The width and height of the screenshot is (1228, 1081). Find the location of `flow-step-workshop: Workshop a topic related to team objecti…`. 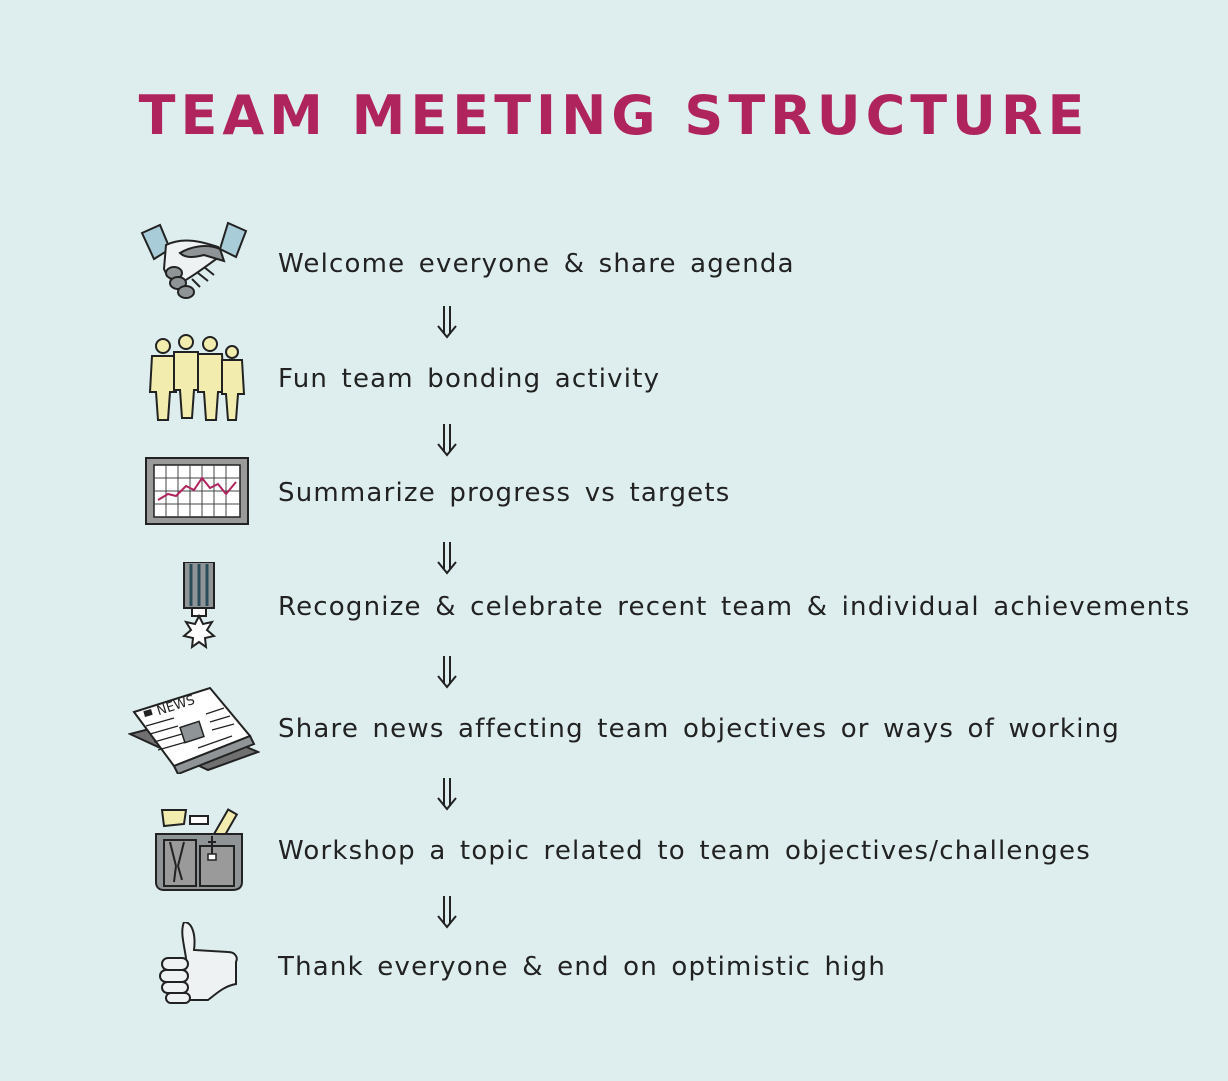

flow-step-workshop: Workshop a topic related to team objecti… is located at coordinates (614, 851).